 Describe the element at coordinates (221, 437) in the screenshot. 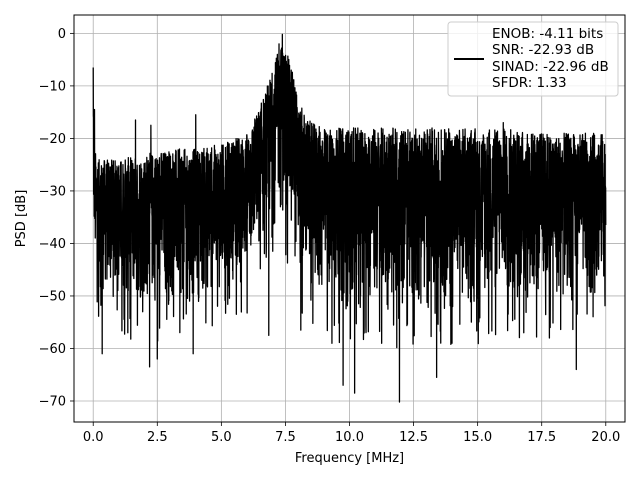

I see `x-tick-label: 5.0` at that location.